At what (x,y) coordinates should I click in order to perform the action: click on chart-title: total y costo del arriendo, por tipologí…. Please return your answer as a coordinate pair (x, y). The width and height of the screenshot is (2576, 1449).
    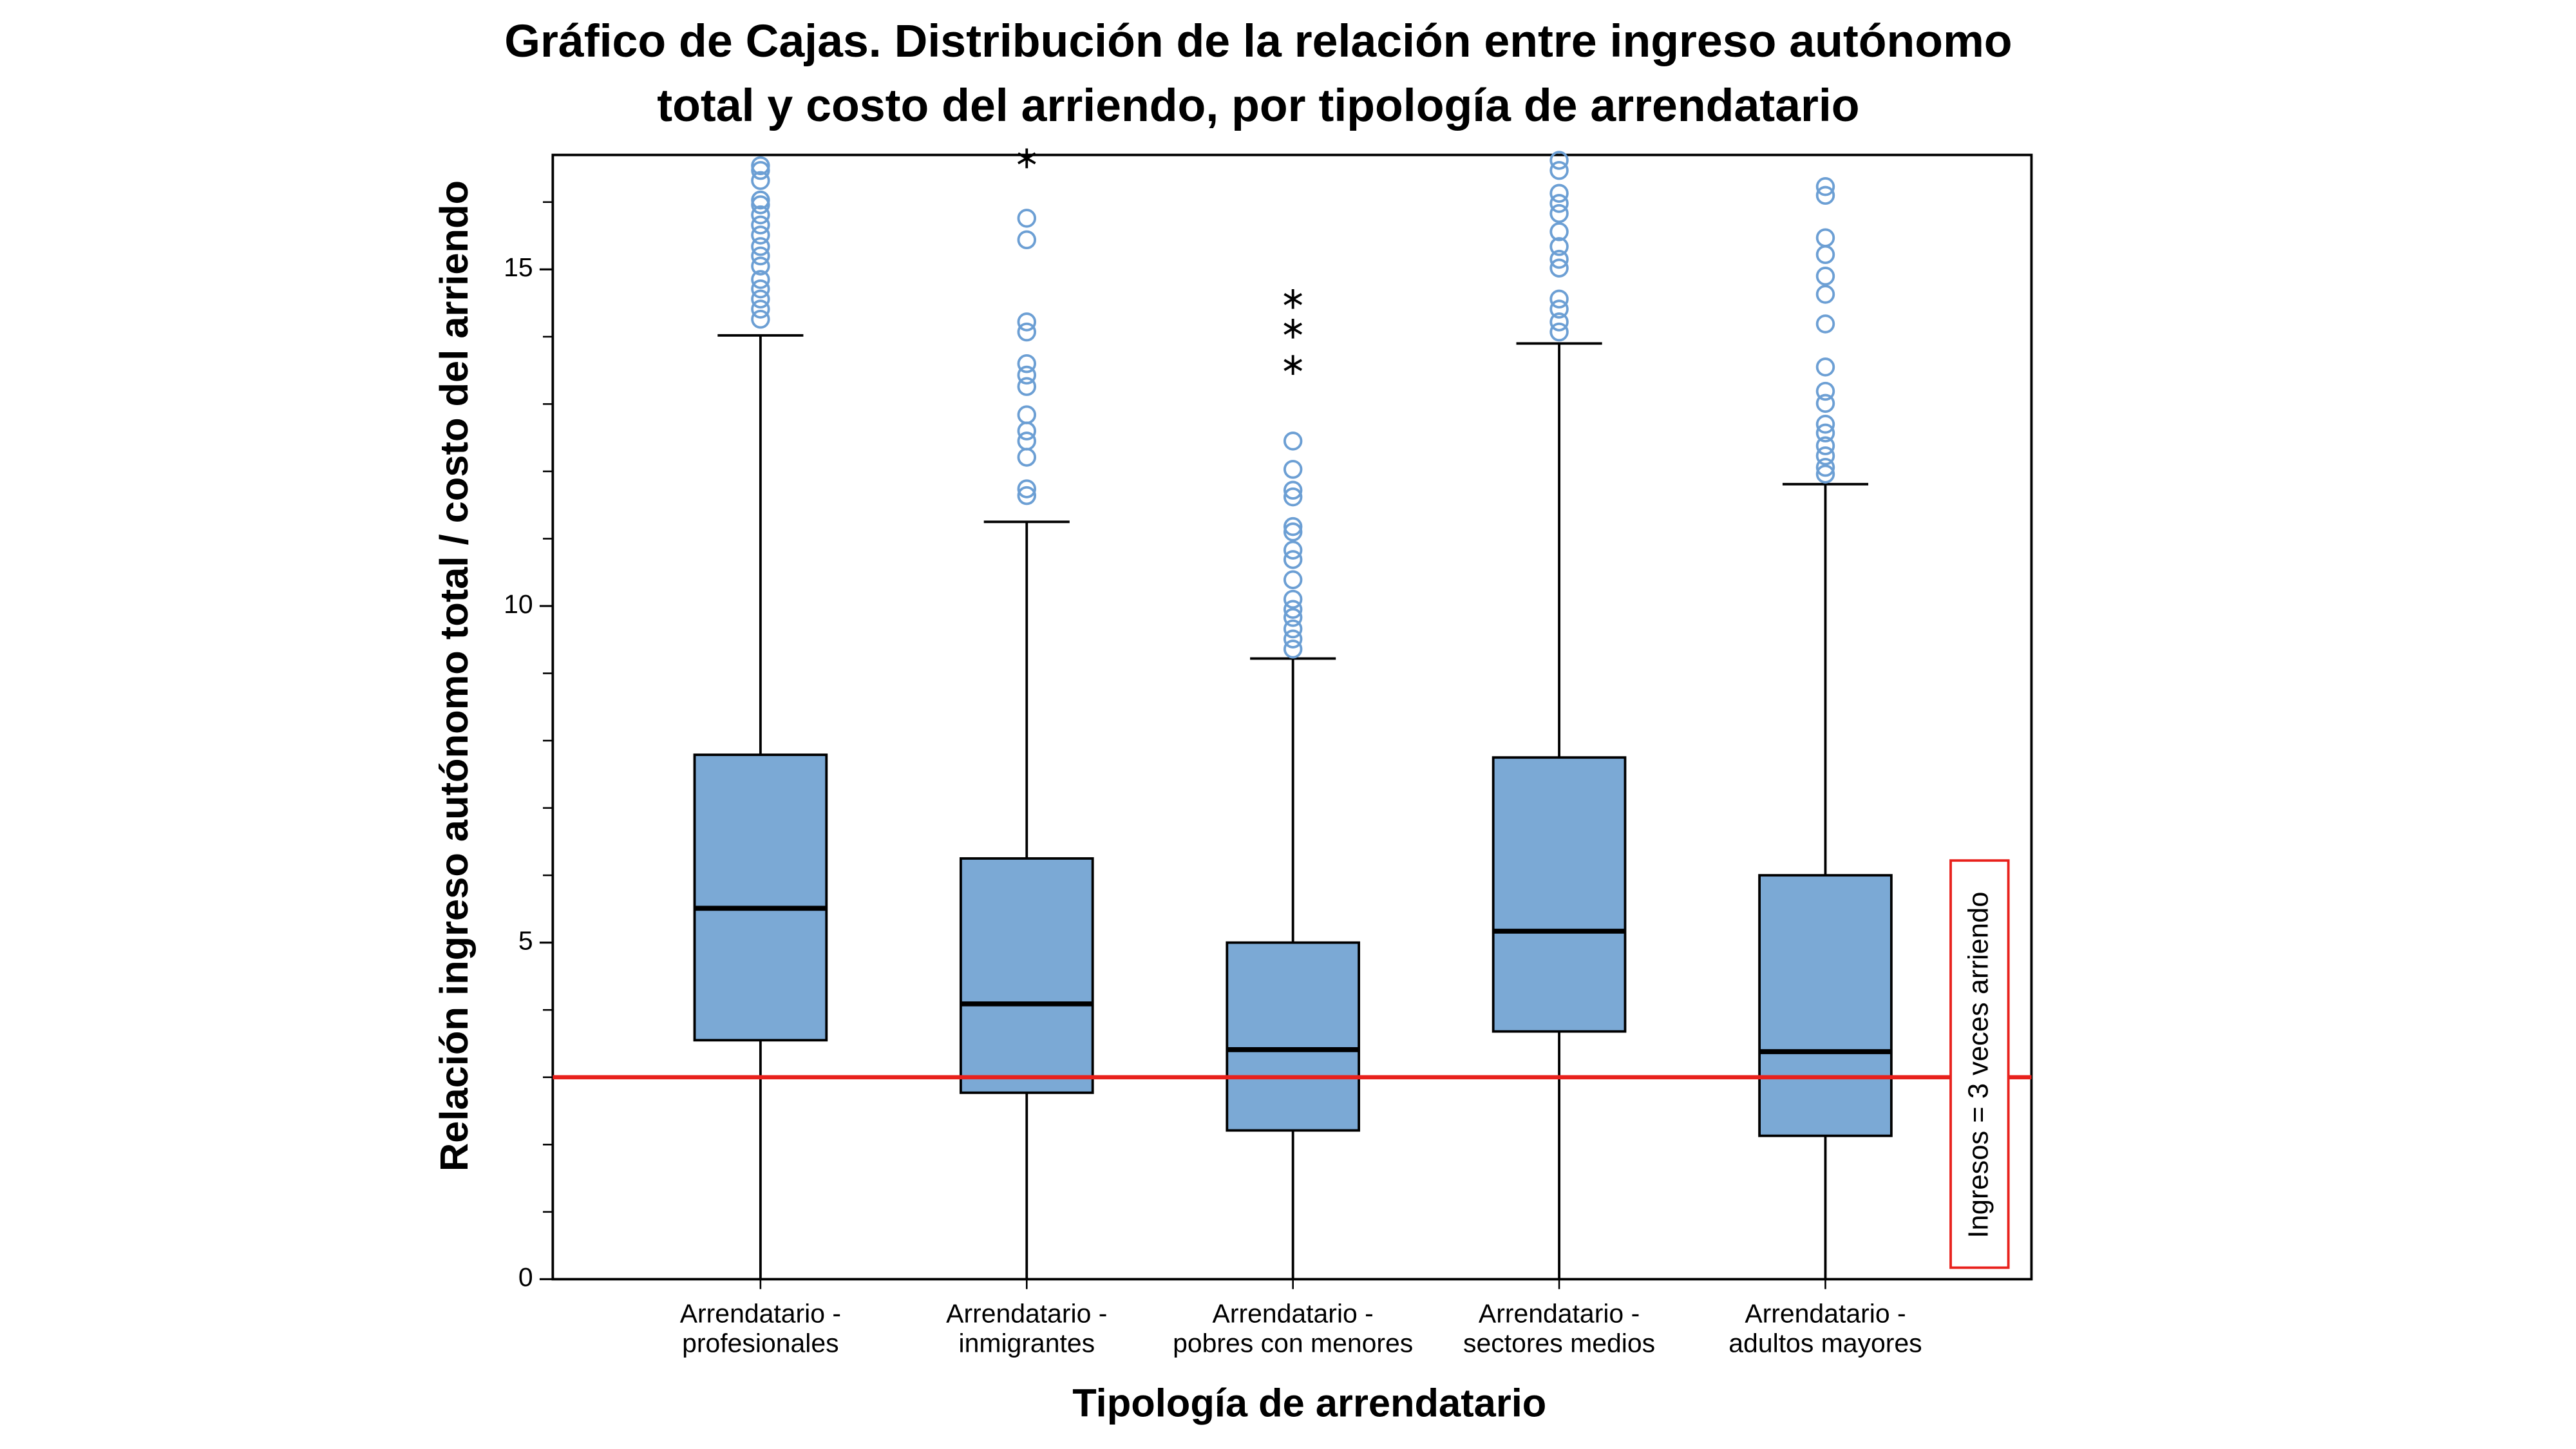
    Looking at the image, I should click on (1258, 105).